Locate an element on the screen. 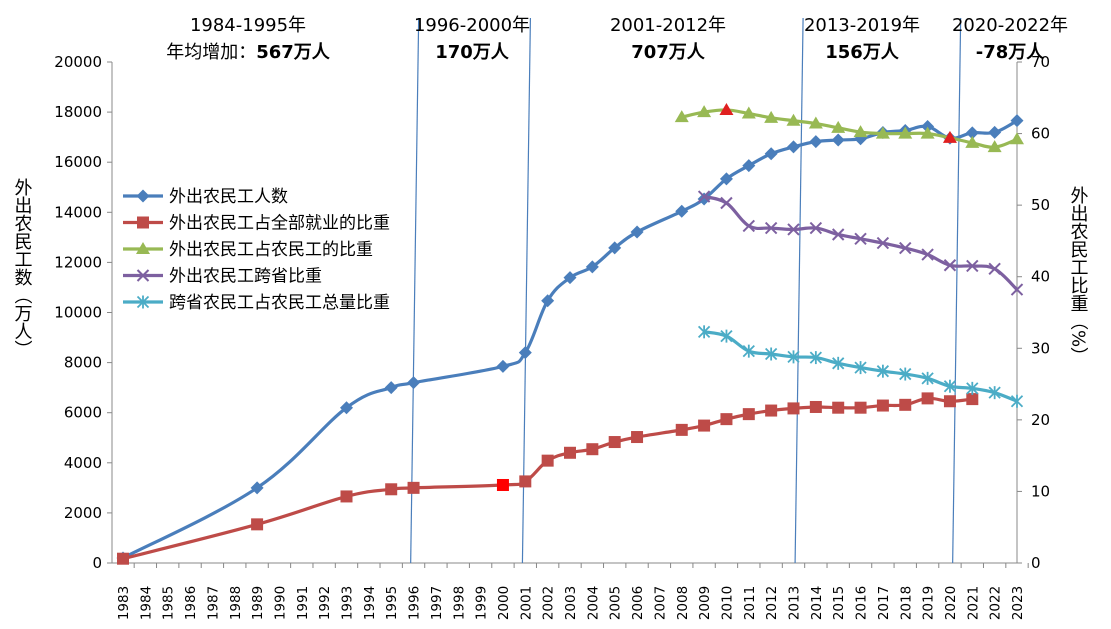 The image size is (1111, 629). x-tick-label: 2008 is located at coordinates (683, 603).